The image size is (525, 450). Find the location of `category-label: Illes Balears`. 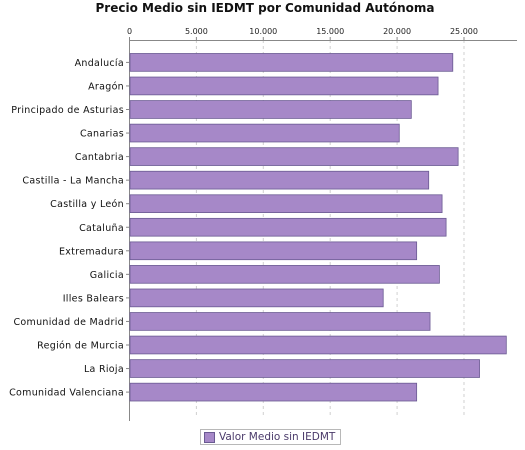

category-label: Illes Balears is located at coordinates (93, 298).